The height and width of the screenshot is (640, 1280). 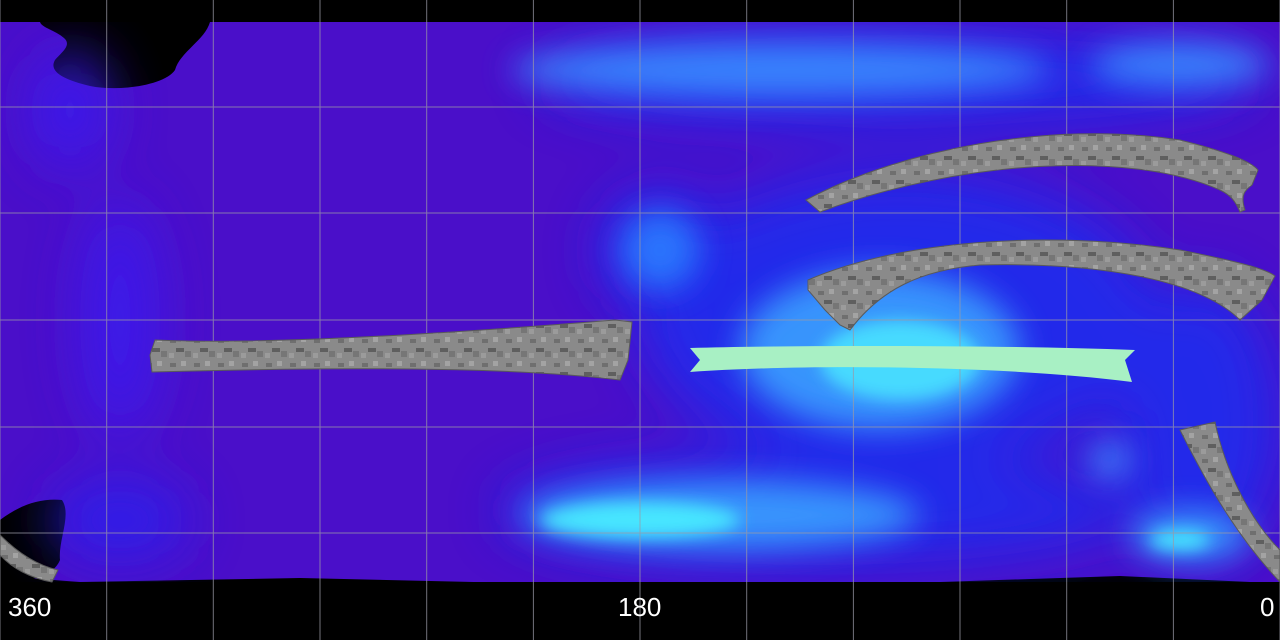 What do you see at coordinates (29, 558) in the screenshot?
I see `radar-swath-lower-left` at bounding box center [29, 558].